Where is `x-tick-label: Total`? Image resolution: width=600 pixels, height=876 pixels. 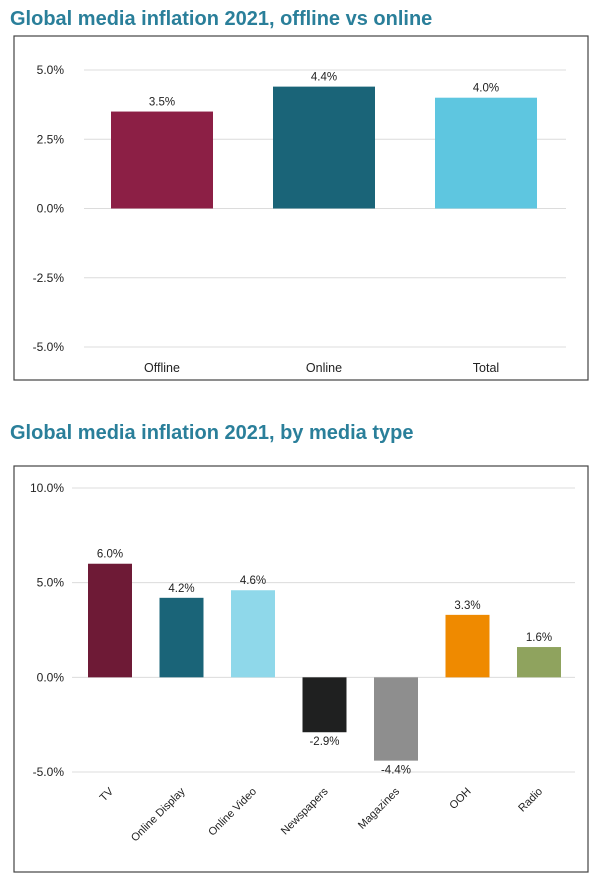
x-tick-label: Total is located at coordinates (486, 368).